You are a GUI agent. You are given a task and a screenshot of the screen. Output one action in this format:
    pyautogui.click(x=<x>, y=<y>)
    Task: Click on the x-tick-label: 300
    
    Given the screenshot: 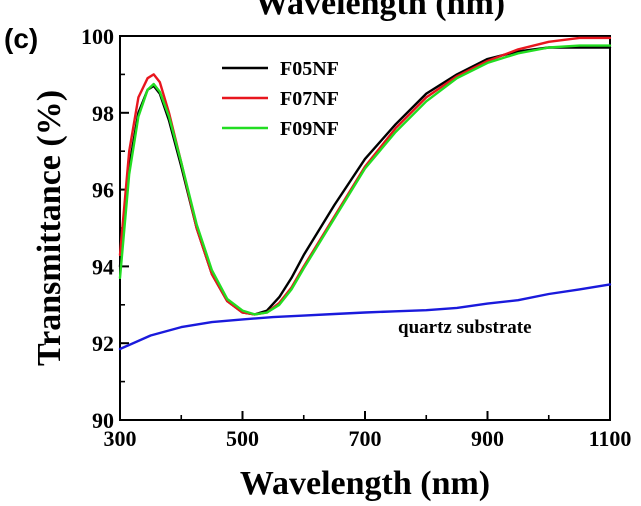 What is the action you would take?
    pyautogui.click(x=120, y=438)
    